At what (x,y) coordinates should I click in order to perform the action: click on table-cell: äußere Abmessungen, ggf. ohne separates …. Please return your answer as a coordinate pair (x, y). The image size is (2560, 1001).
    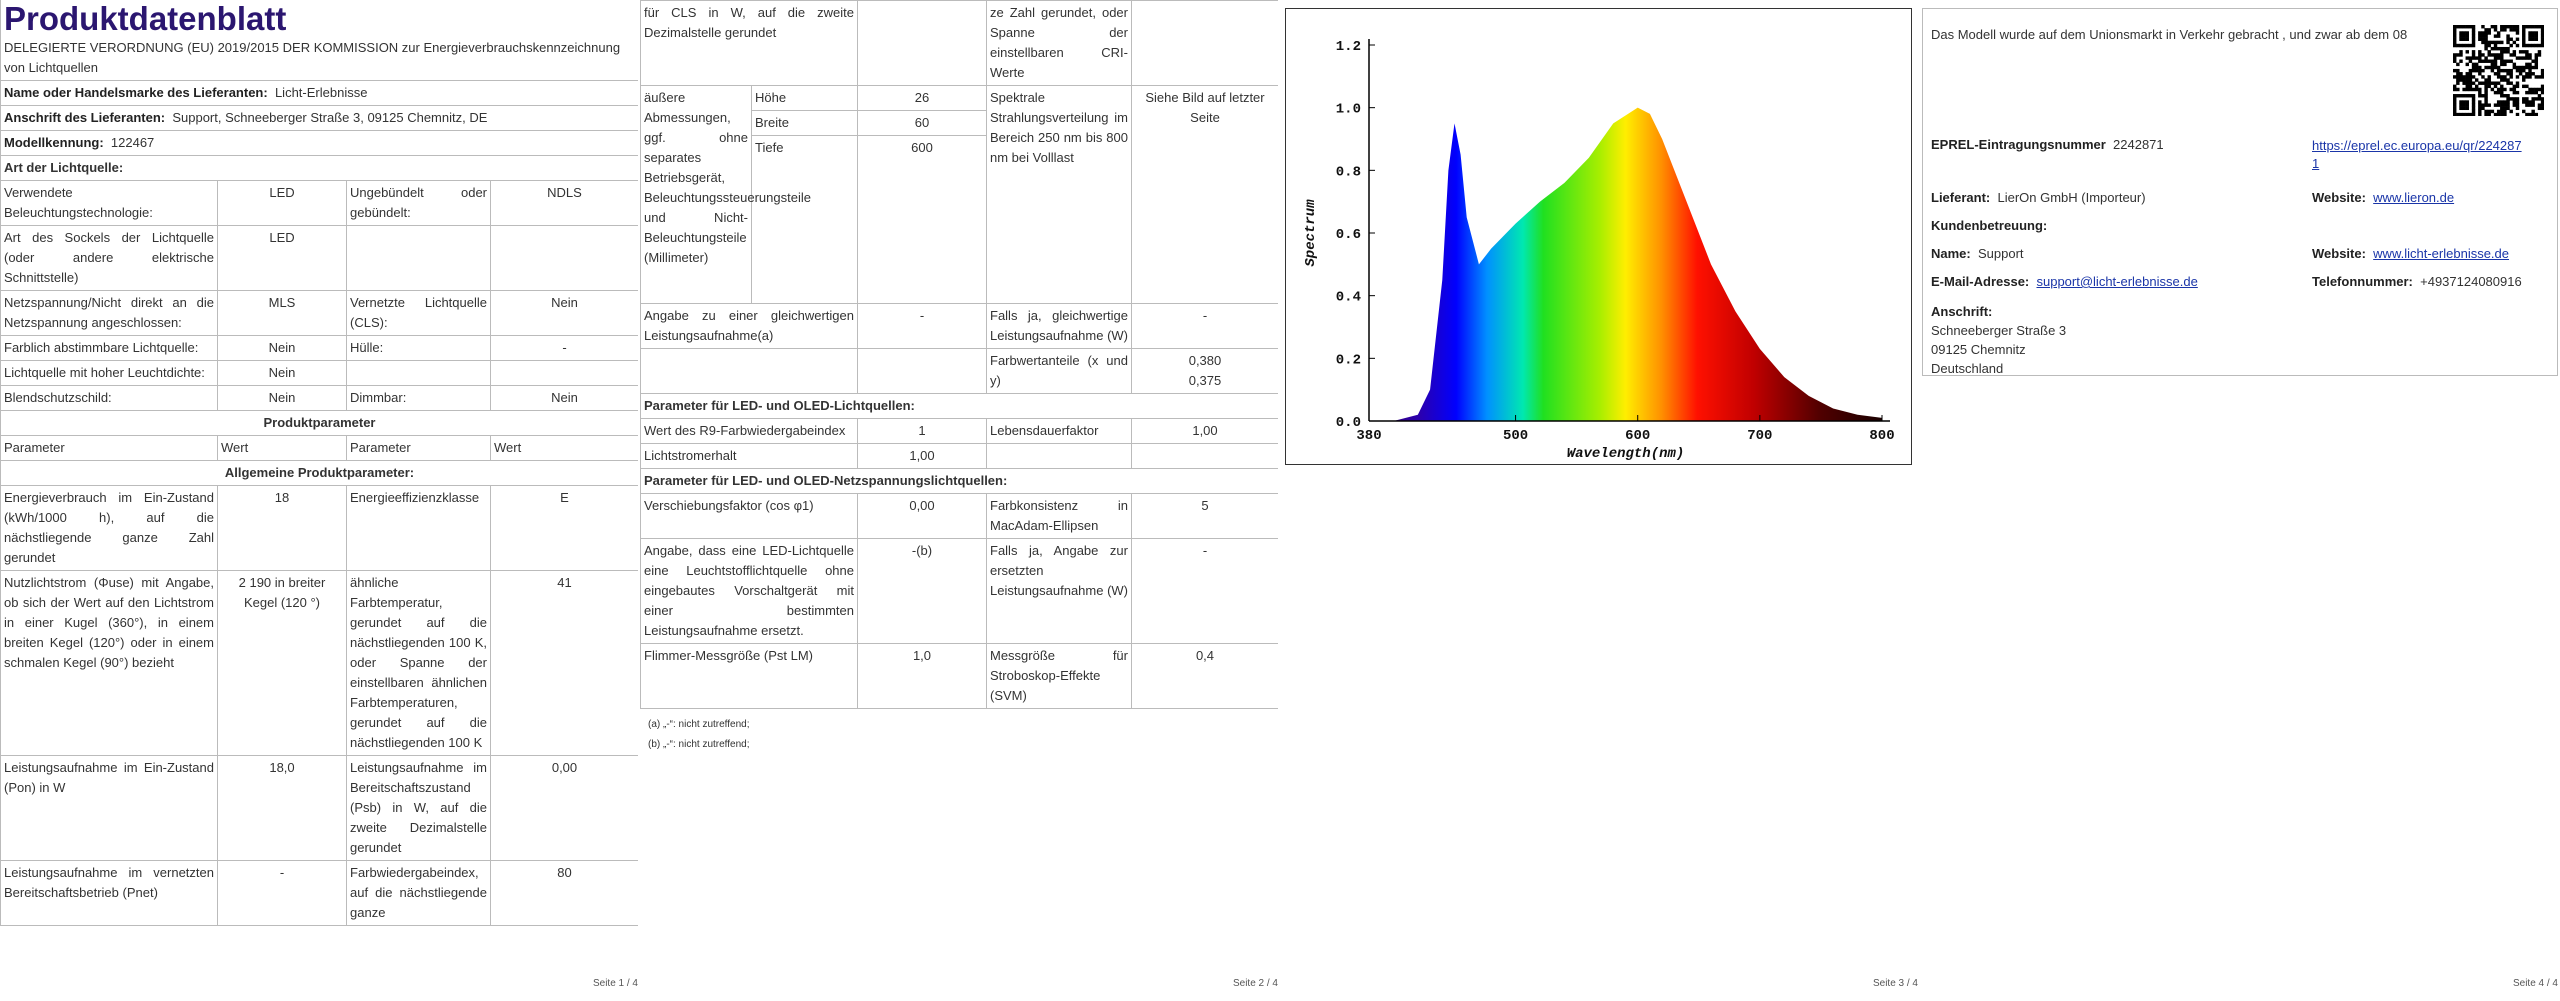
    Looking at the image, I should click on (725, 194).